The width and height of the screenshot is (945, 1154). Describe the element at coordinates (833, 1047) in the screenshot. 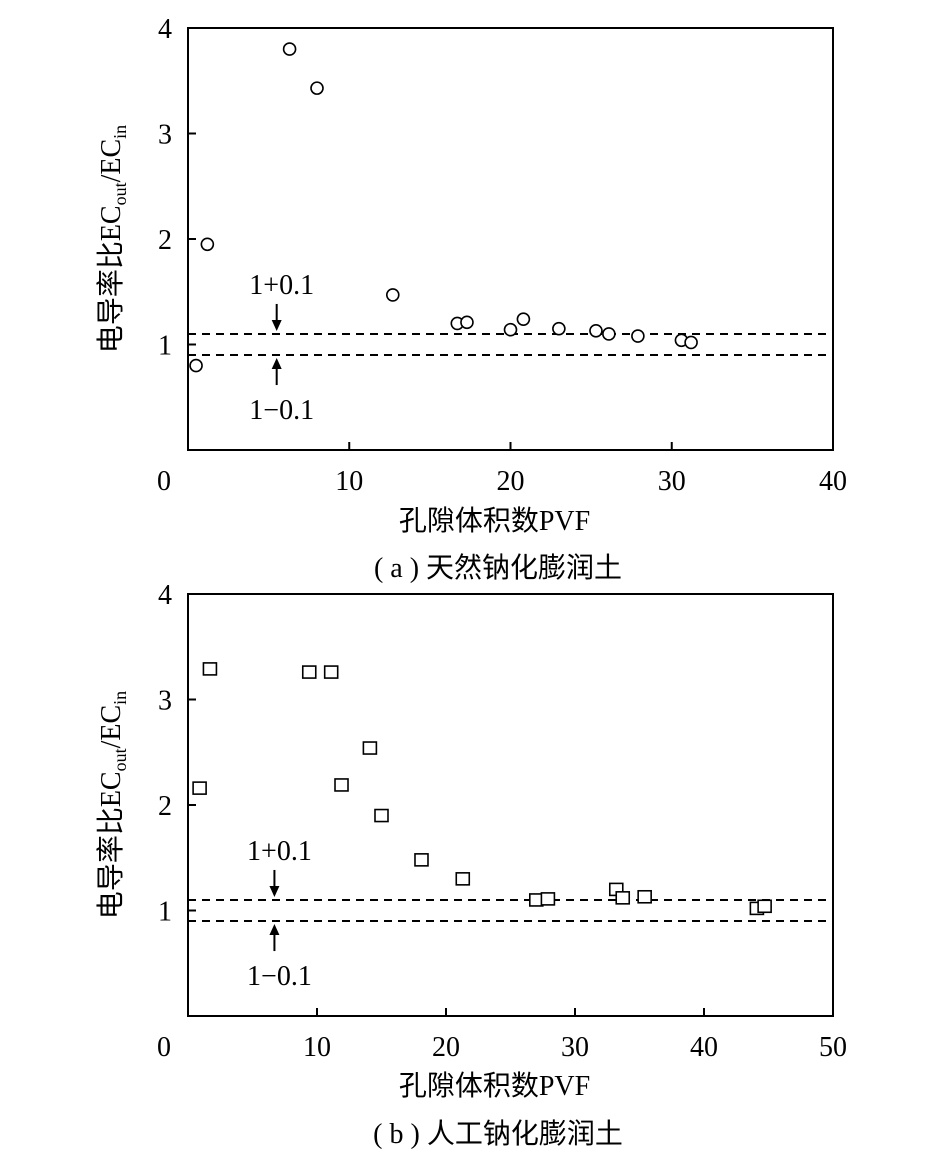

I see `x-tick-label: 50` at that location.